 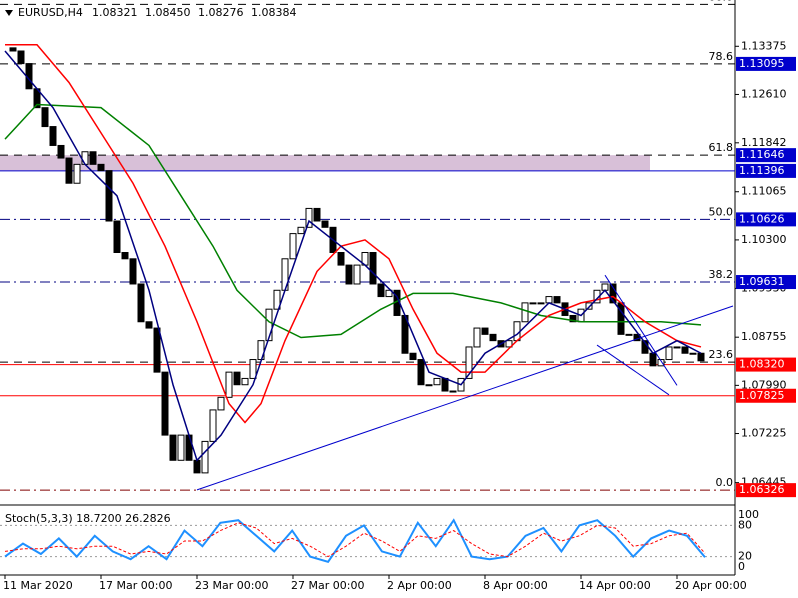 What do you see at coordinates (115, 12) in the screenshot?
I see `open: 1.08321` at bounding box center [115, 12].